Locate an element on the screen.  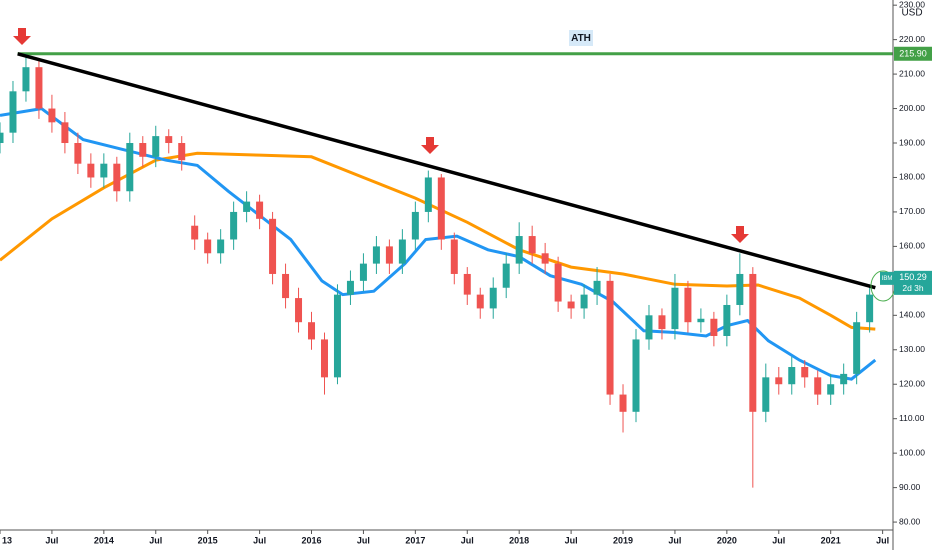
x-tick-label: 2019 is located at coordinates (623, 540).